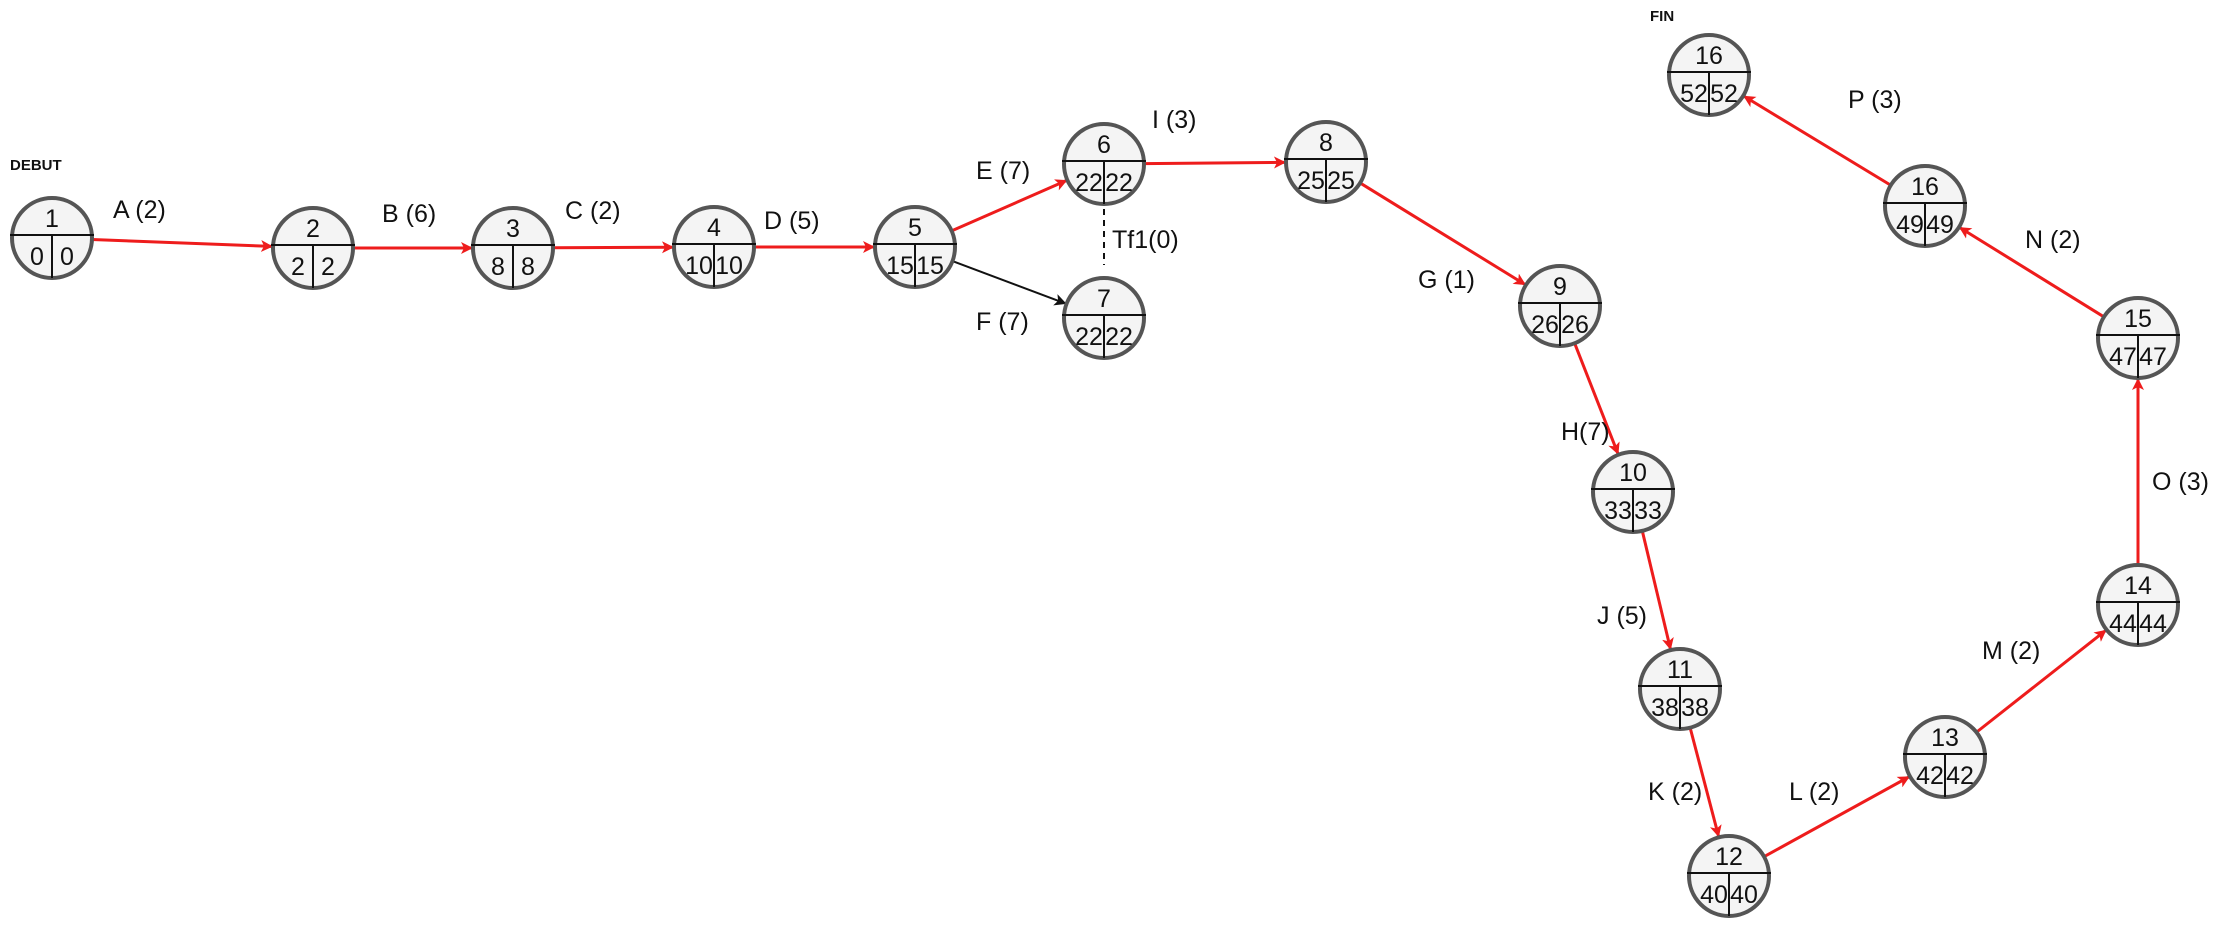 The image size is (2222, 928). What do you see at coordinates (36, 165) in the screenshot?
I see `start-marker: DEBUT` at bounding box center [36, 165].